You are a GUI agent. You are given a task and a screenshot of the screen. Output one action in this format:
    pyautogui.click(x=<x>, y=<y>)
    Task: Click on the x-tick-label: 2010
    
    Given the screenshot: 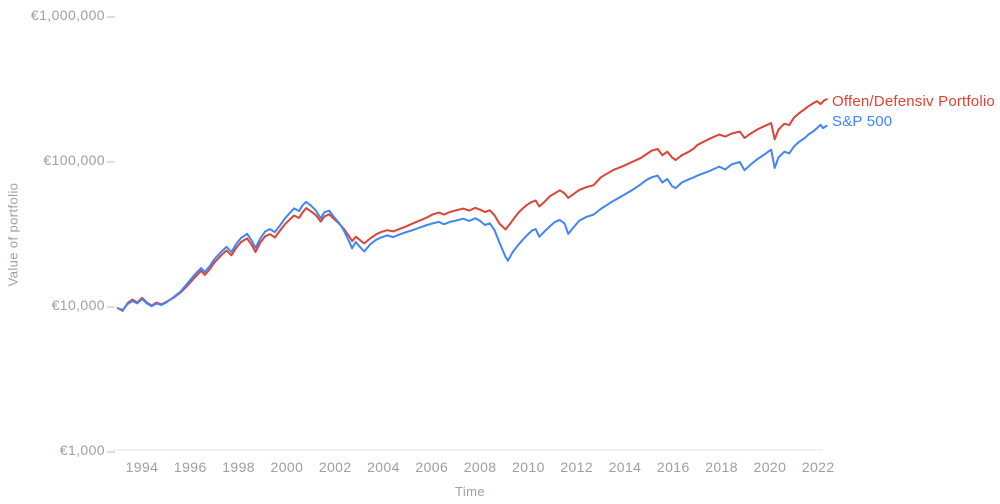 What is the action you would take?
    pyautogui.click(x=528, y=467)
    